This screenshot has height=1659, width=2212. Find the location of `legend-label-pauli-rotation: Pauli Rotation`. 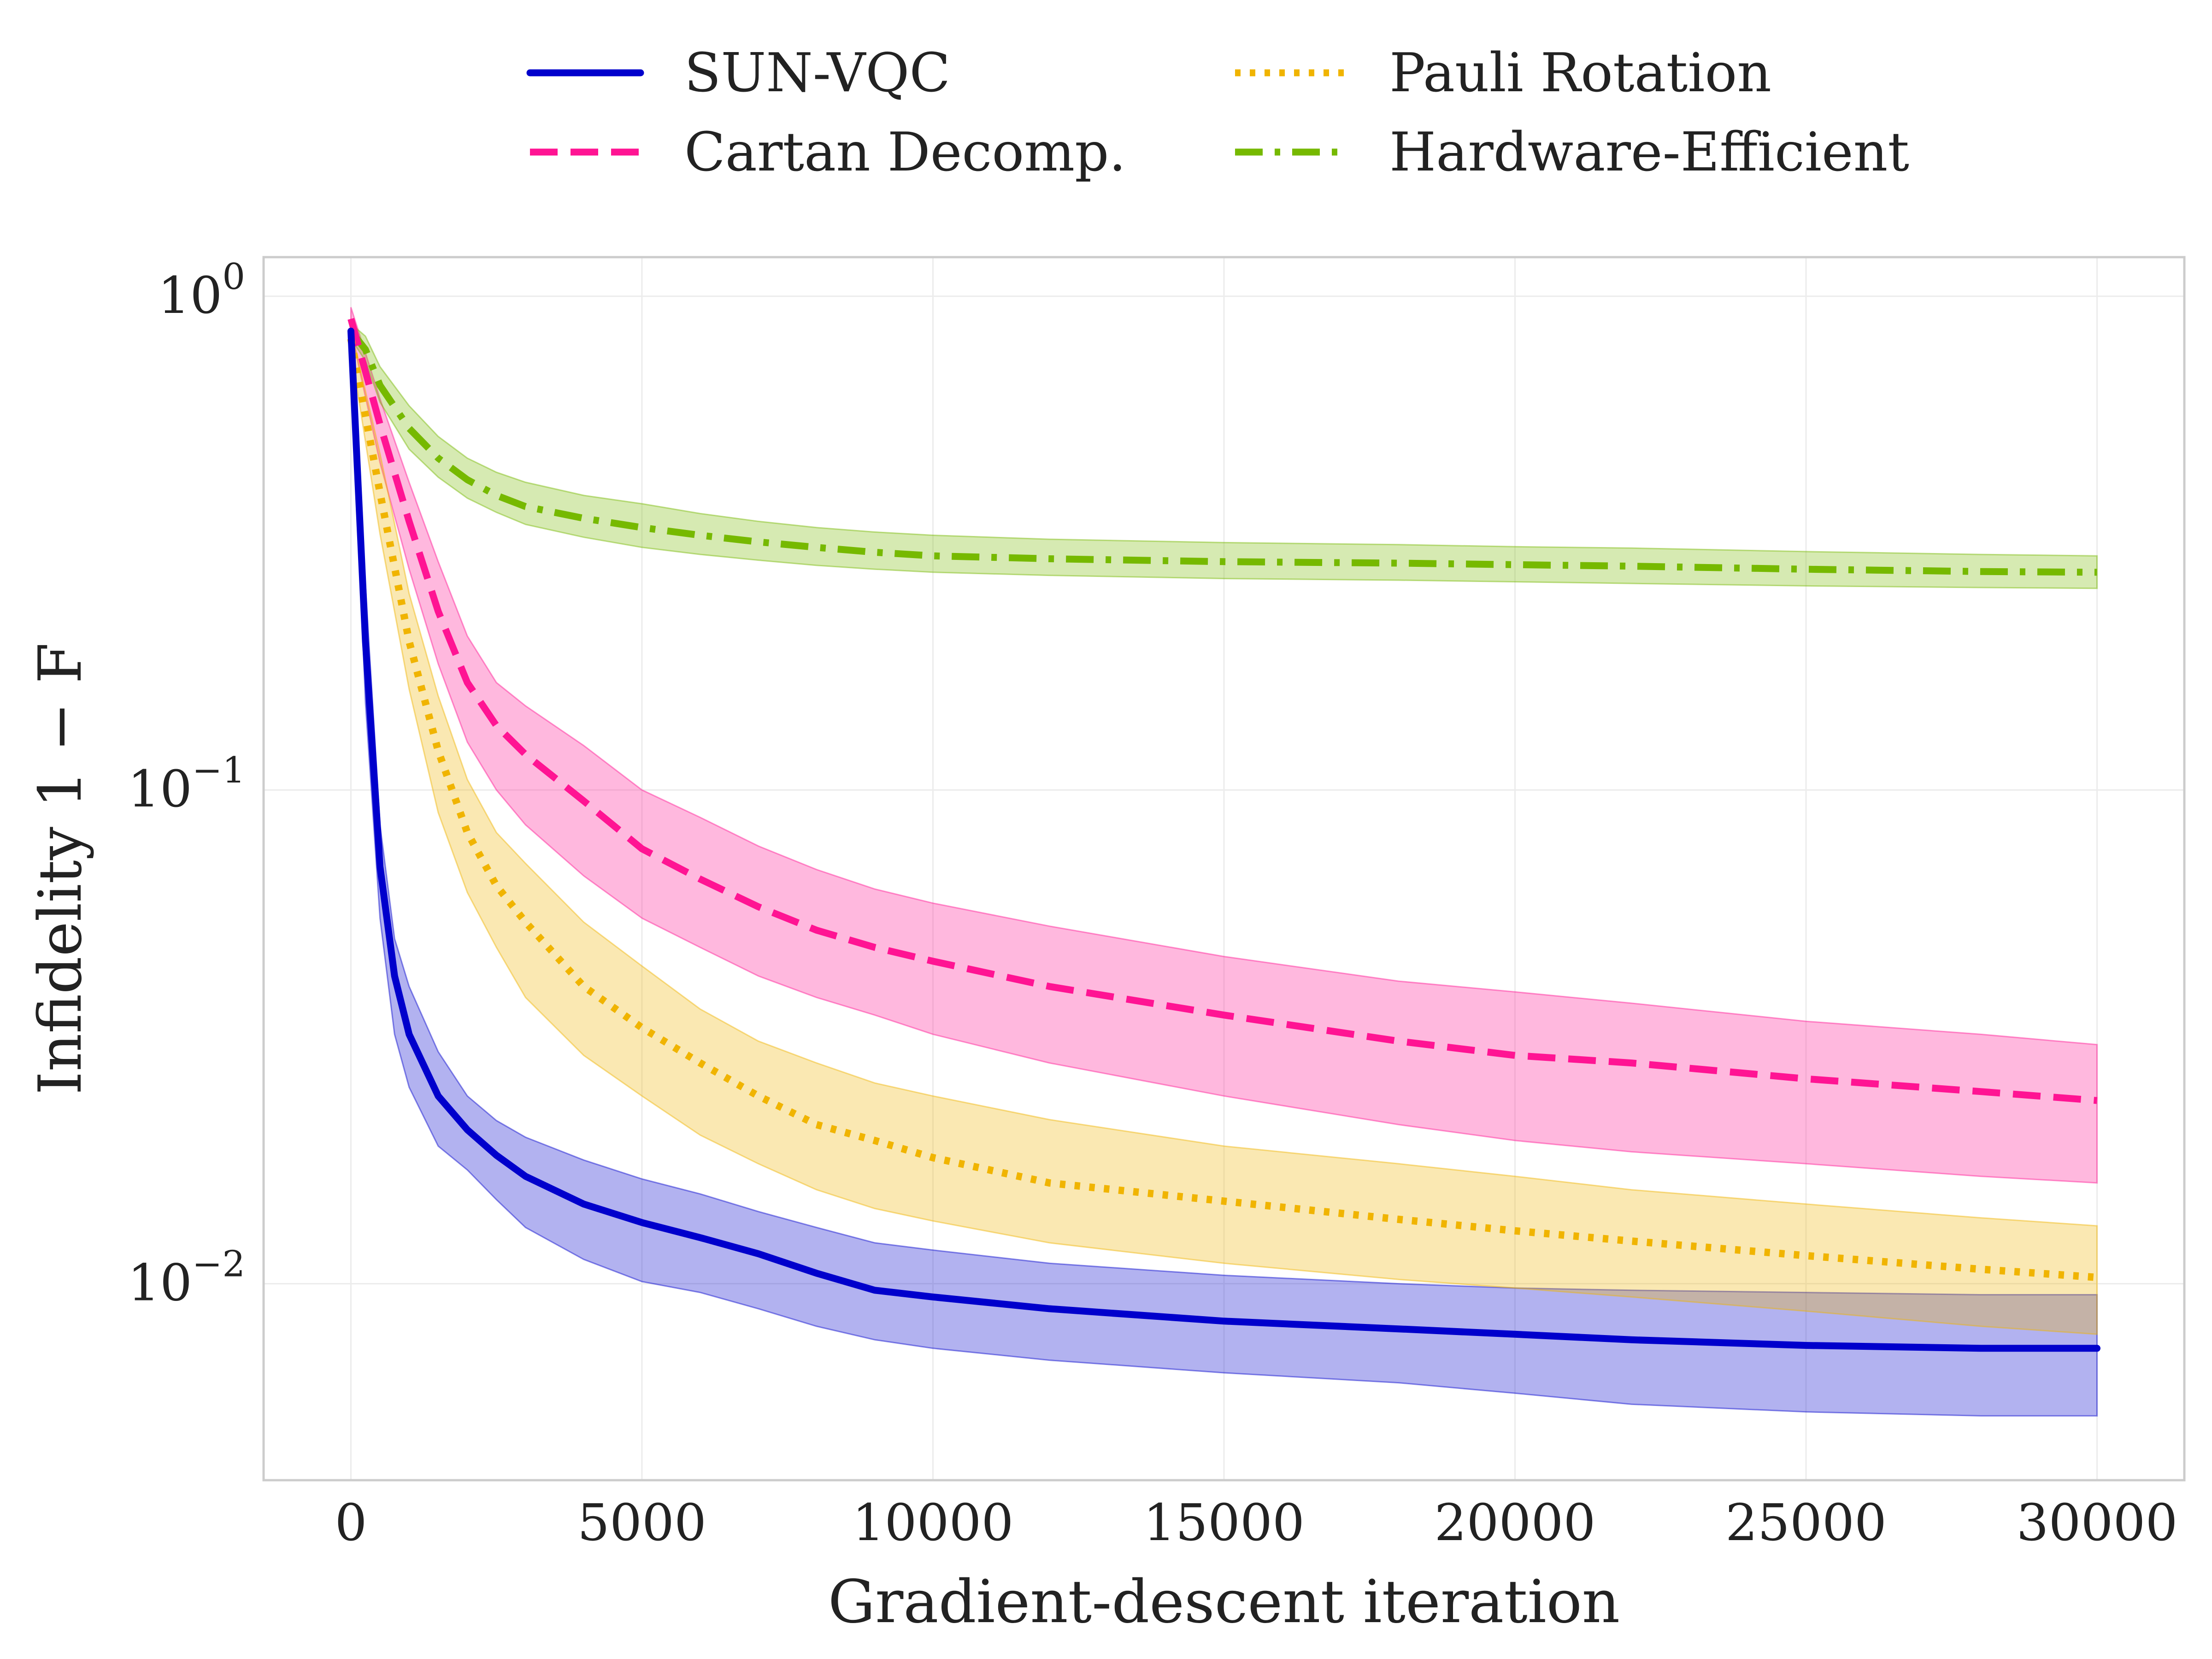

legend-label-pauli-rotation: Pauli Rotation is located at coordinates (1580, 73).